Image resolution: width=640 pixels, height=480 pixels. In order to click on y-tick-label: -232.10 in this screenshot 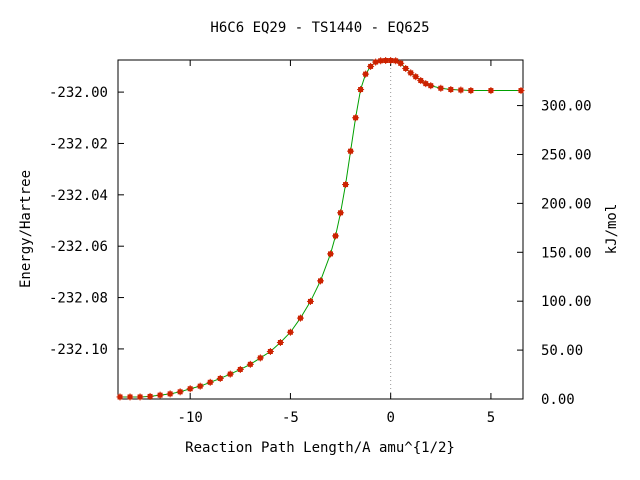, I will do `click(78, 350)`.